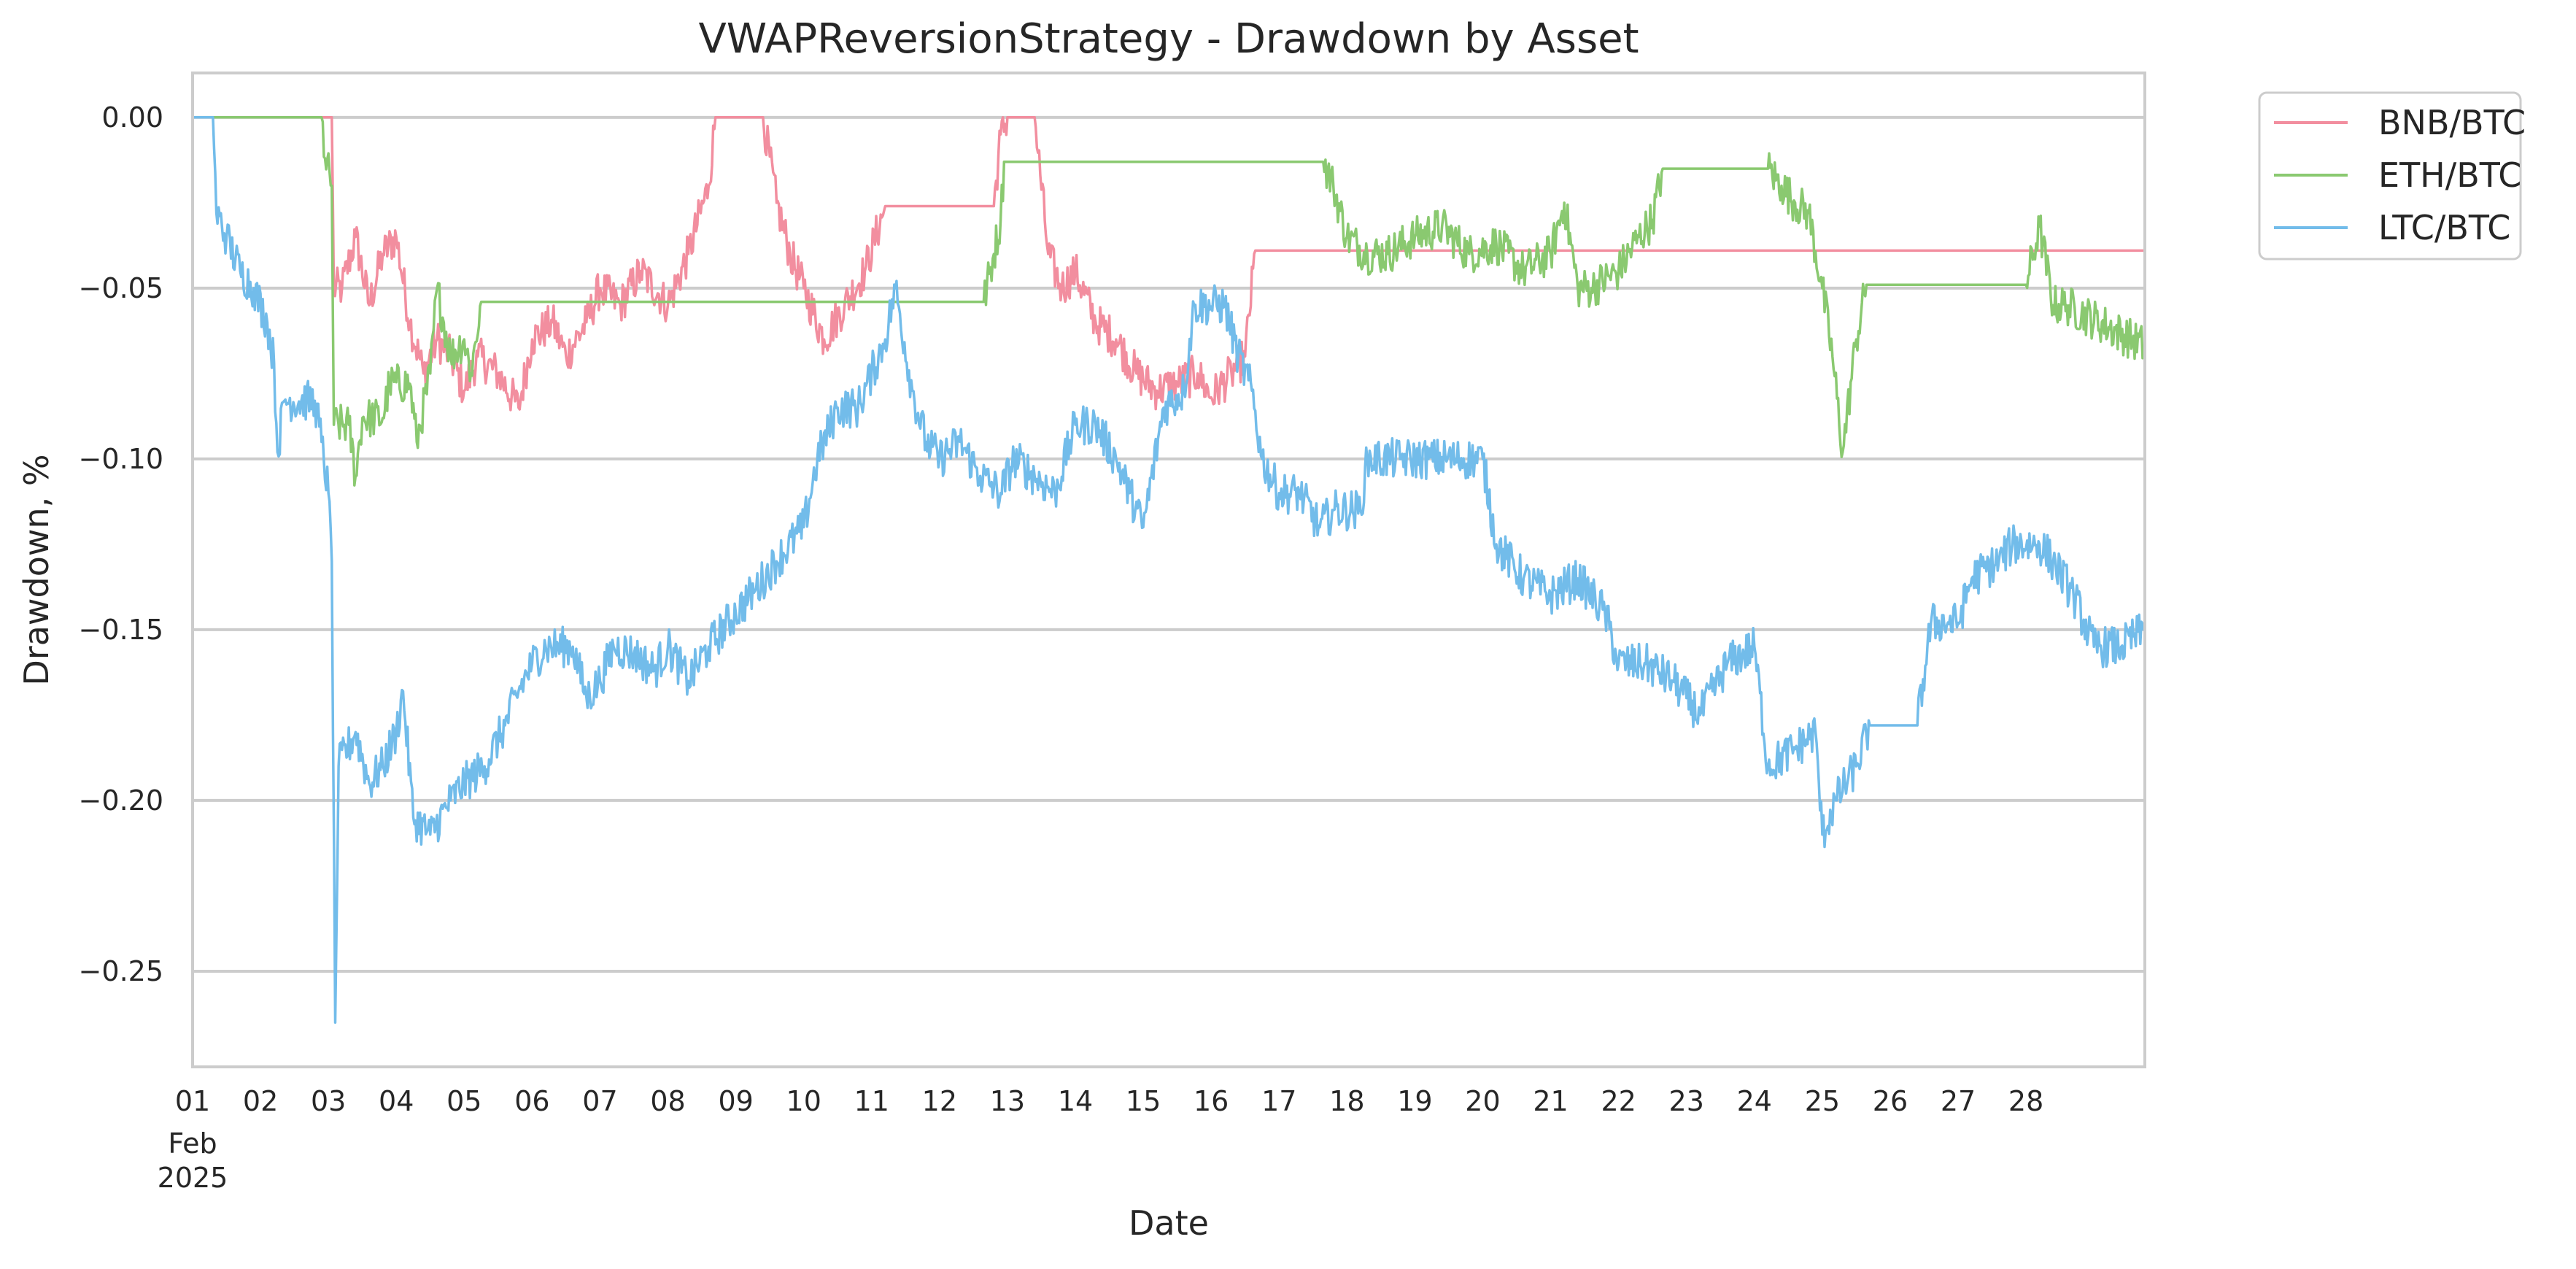 The height and width of the screenshot is (1269, 2576). Describe the element at coordinates (1890, 1101) in the screenshot. I see `x-tick-label: 26` at that location.